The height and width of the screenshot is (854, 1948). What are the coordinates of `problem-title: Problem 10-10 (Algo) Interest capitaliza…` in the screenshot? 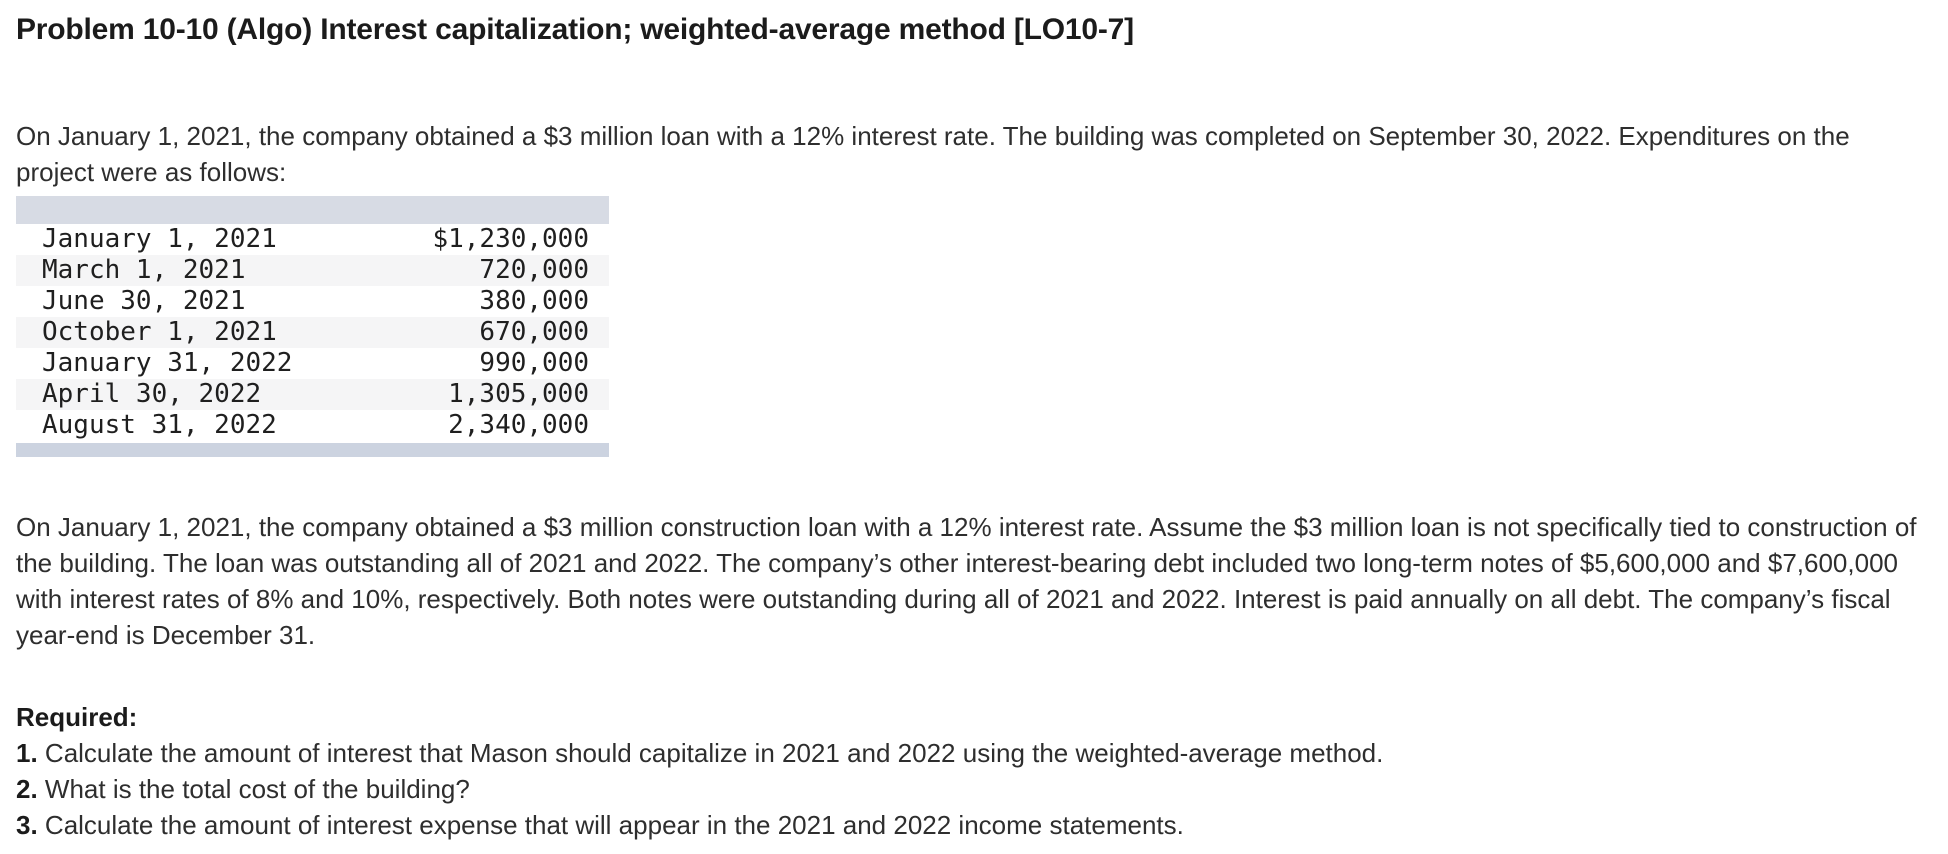 It's located at (575, 29).